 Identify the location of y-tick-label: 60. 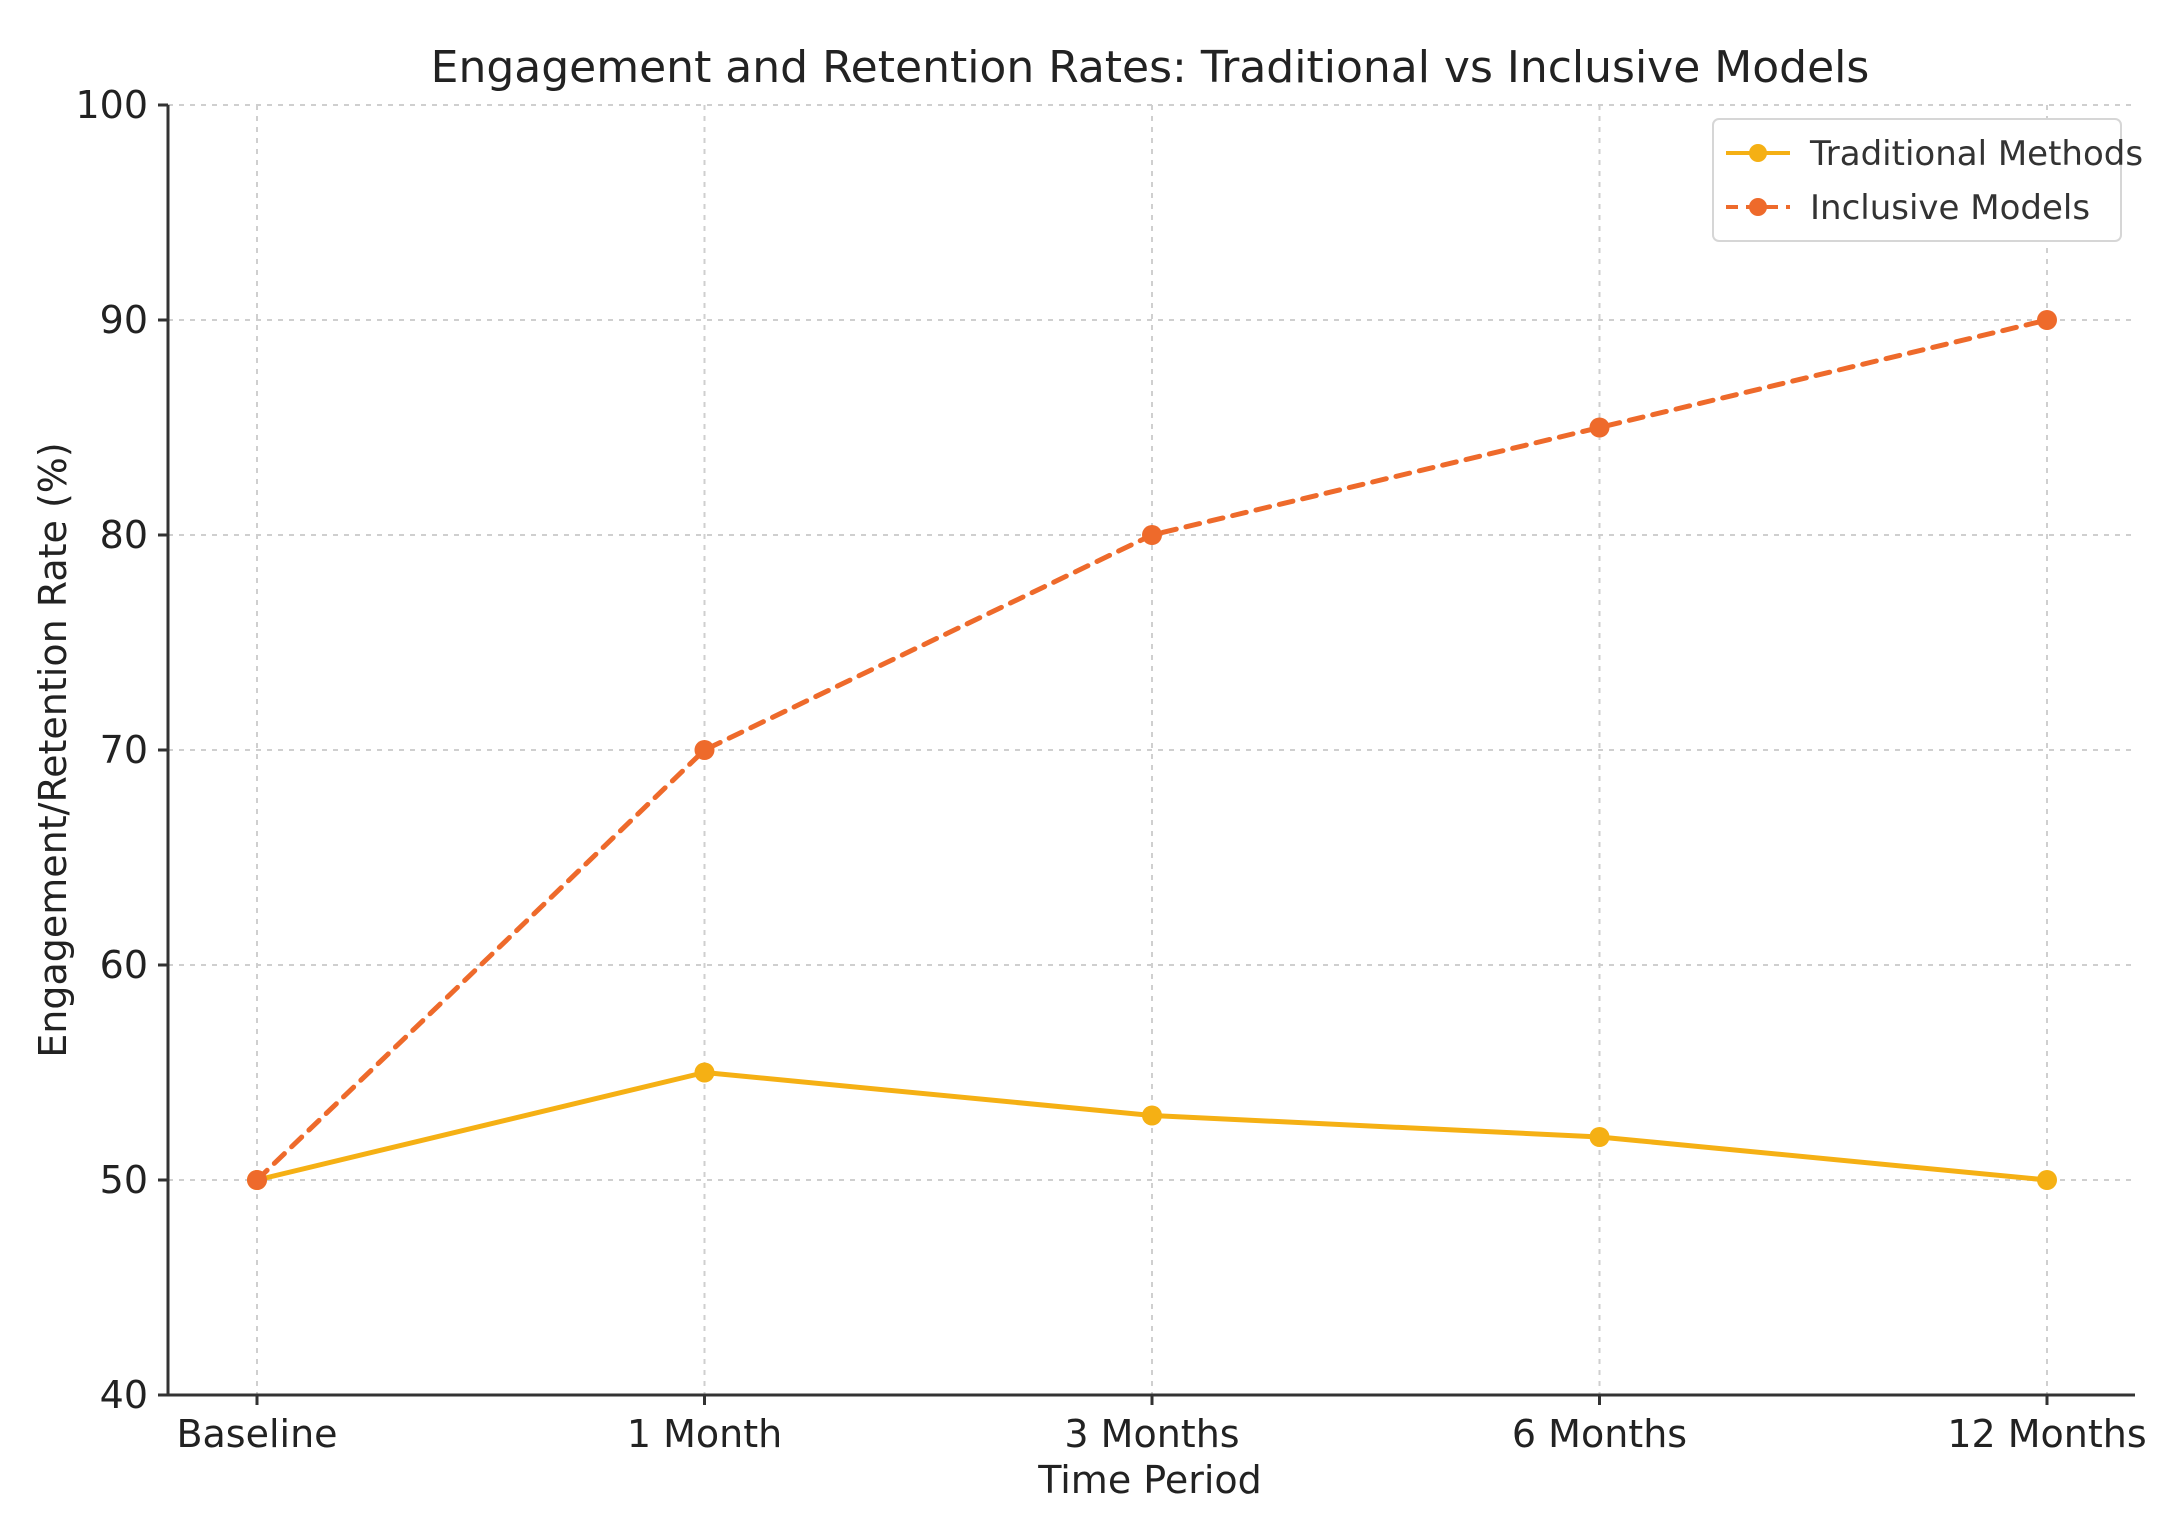
(124, 965).